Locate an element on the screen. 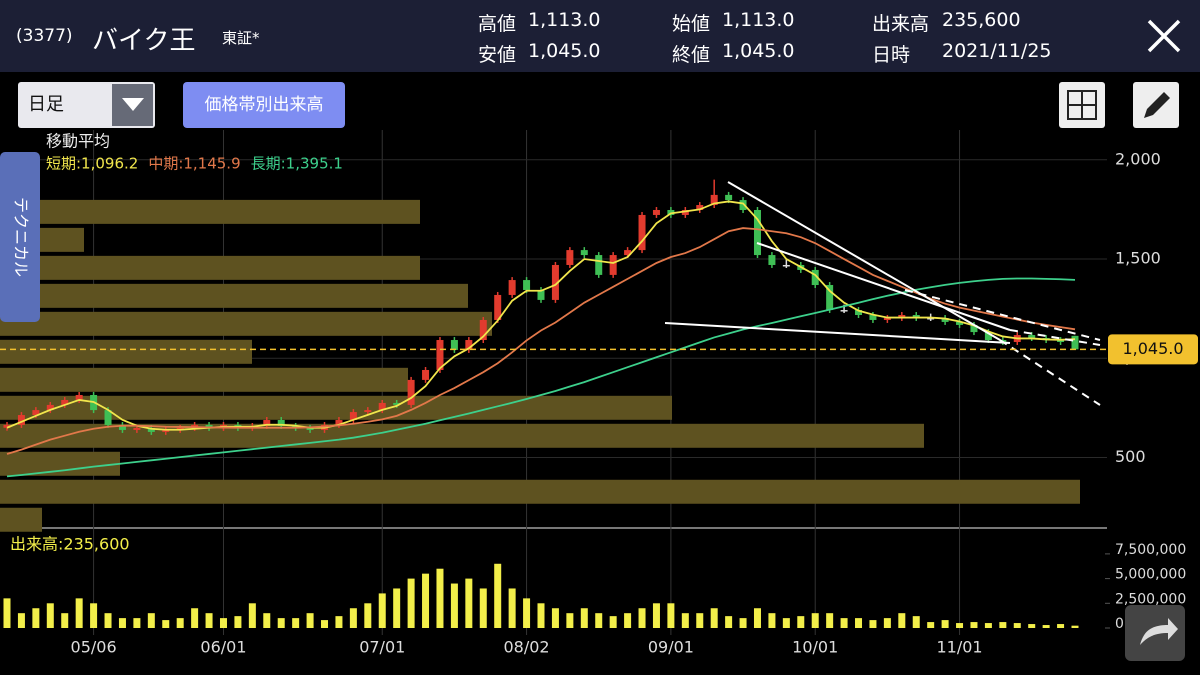 The width and height of the screenshot is (1200, 675). y-tick-label: 2,000 is located at coordinates (1138, 158).